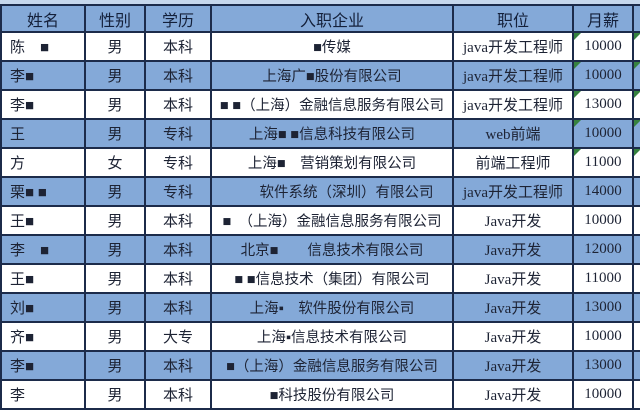 The image size is (640, 410). I want to click on cell-company: 上海■ ■信息科技有限公司, so click(332, 133).